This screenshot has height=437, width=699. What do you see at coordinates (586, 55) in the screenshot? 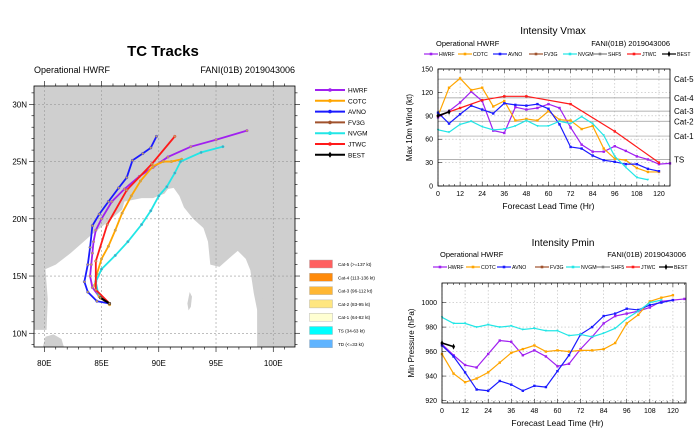
I see `legend-label: NVGM` at bounding box center [586, 55].